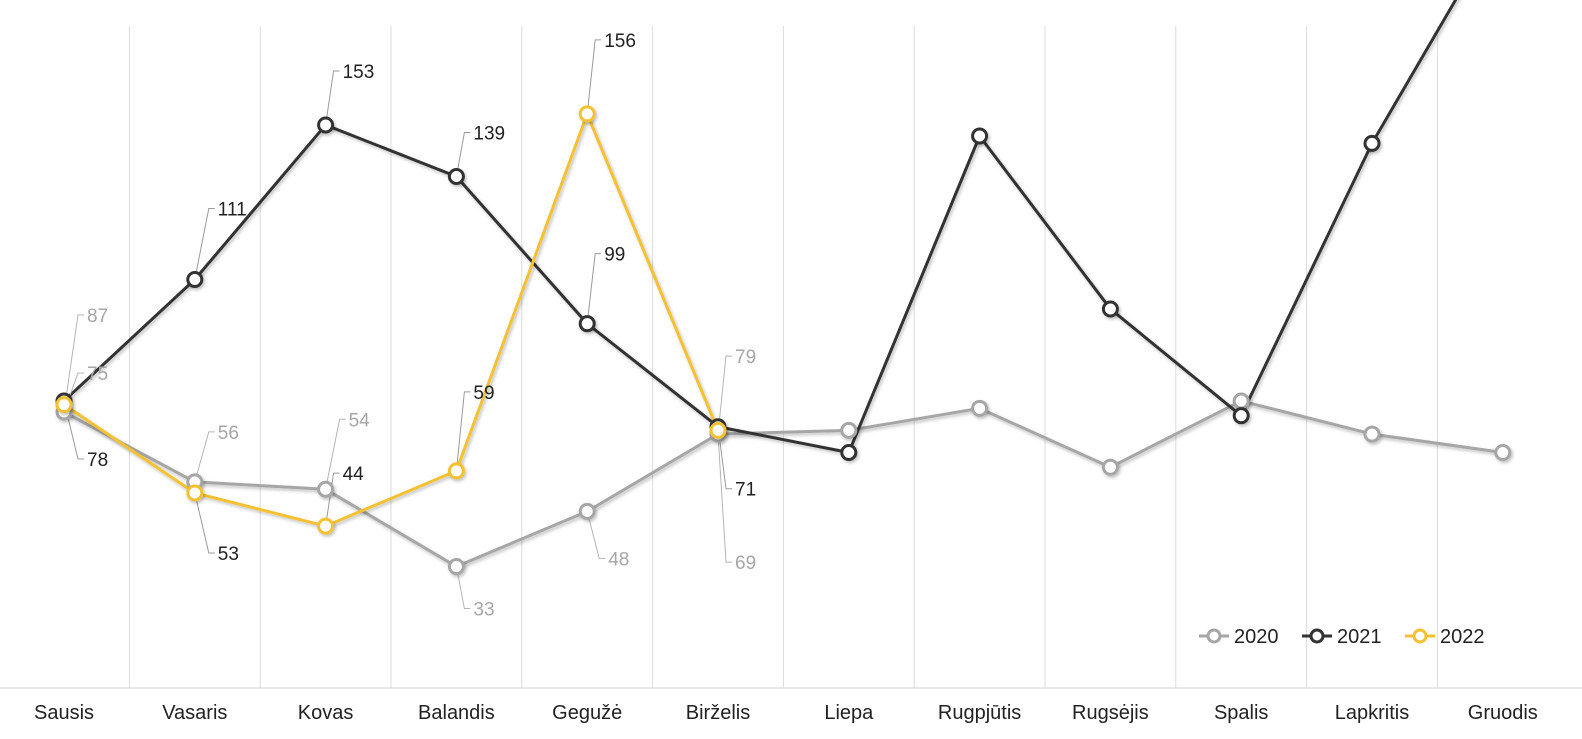 This screenshot has height=739, width=1582. I want to click on data-label-2022: 53, so click(228, 554).